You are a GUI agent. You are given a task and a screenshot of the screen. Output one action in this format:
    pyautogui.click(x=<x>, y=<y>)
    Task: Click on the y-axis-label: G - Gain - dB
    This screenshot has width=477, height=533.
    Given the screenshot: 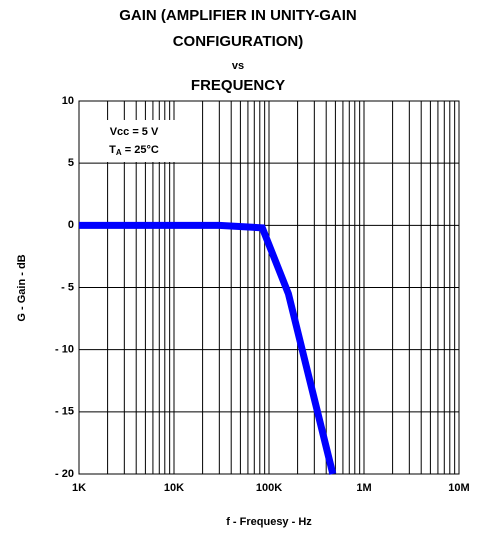 What is the action you would take?
    pyautogui.click(x=22, y=287)
    